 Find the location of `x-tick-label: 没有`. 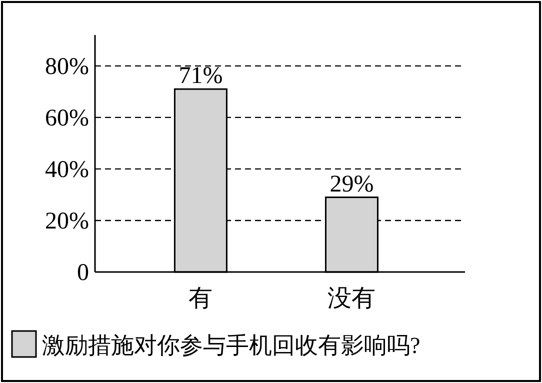

x-tick-label: 没有 is located at coordinates (352, 299).